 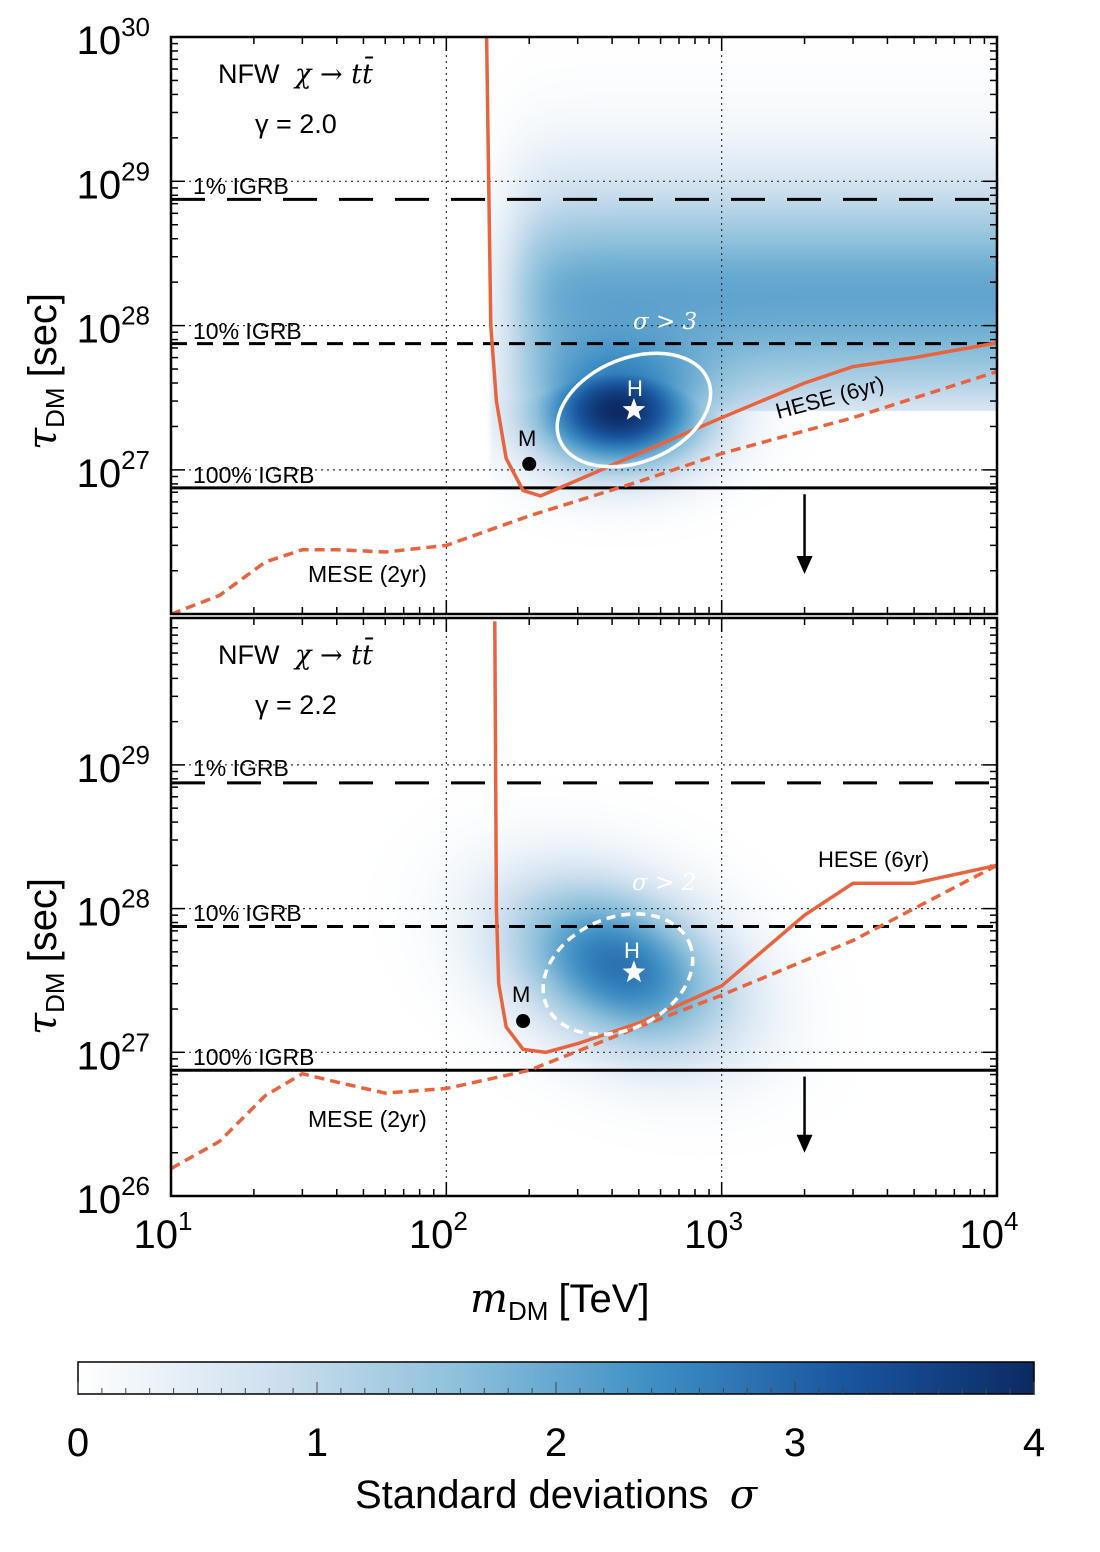 I want to click on y-tick-label-top: 1028, so click(x=113, y=326).